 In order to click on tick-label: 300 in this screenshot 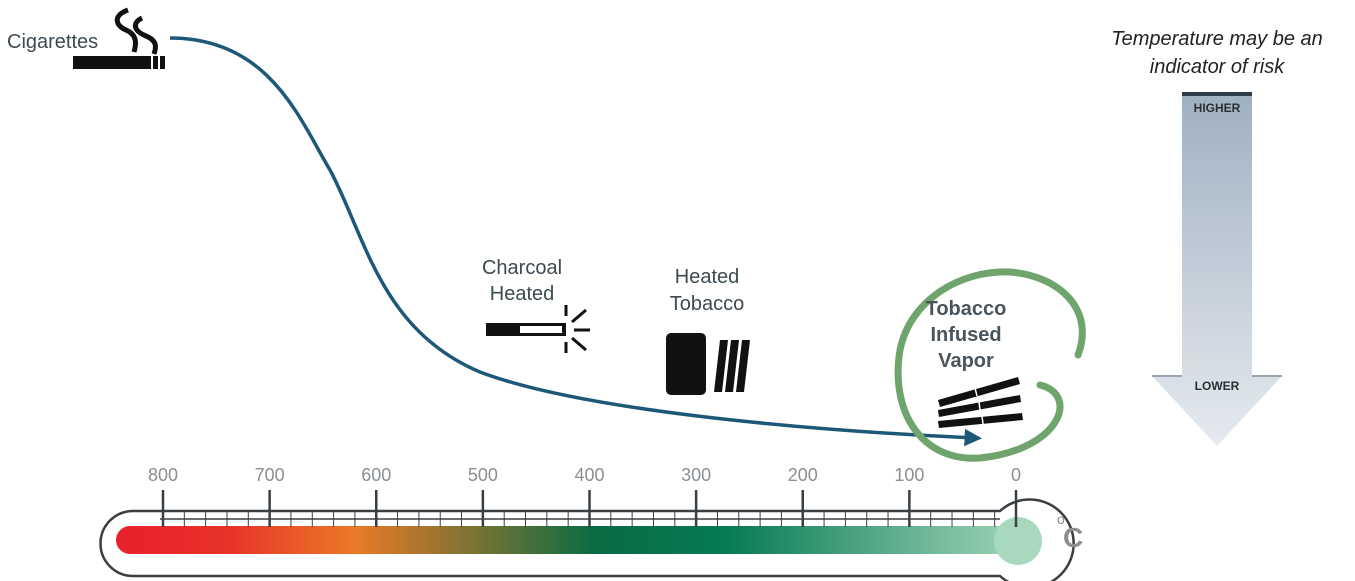, I will do `click(696, 475)`.